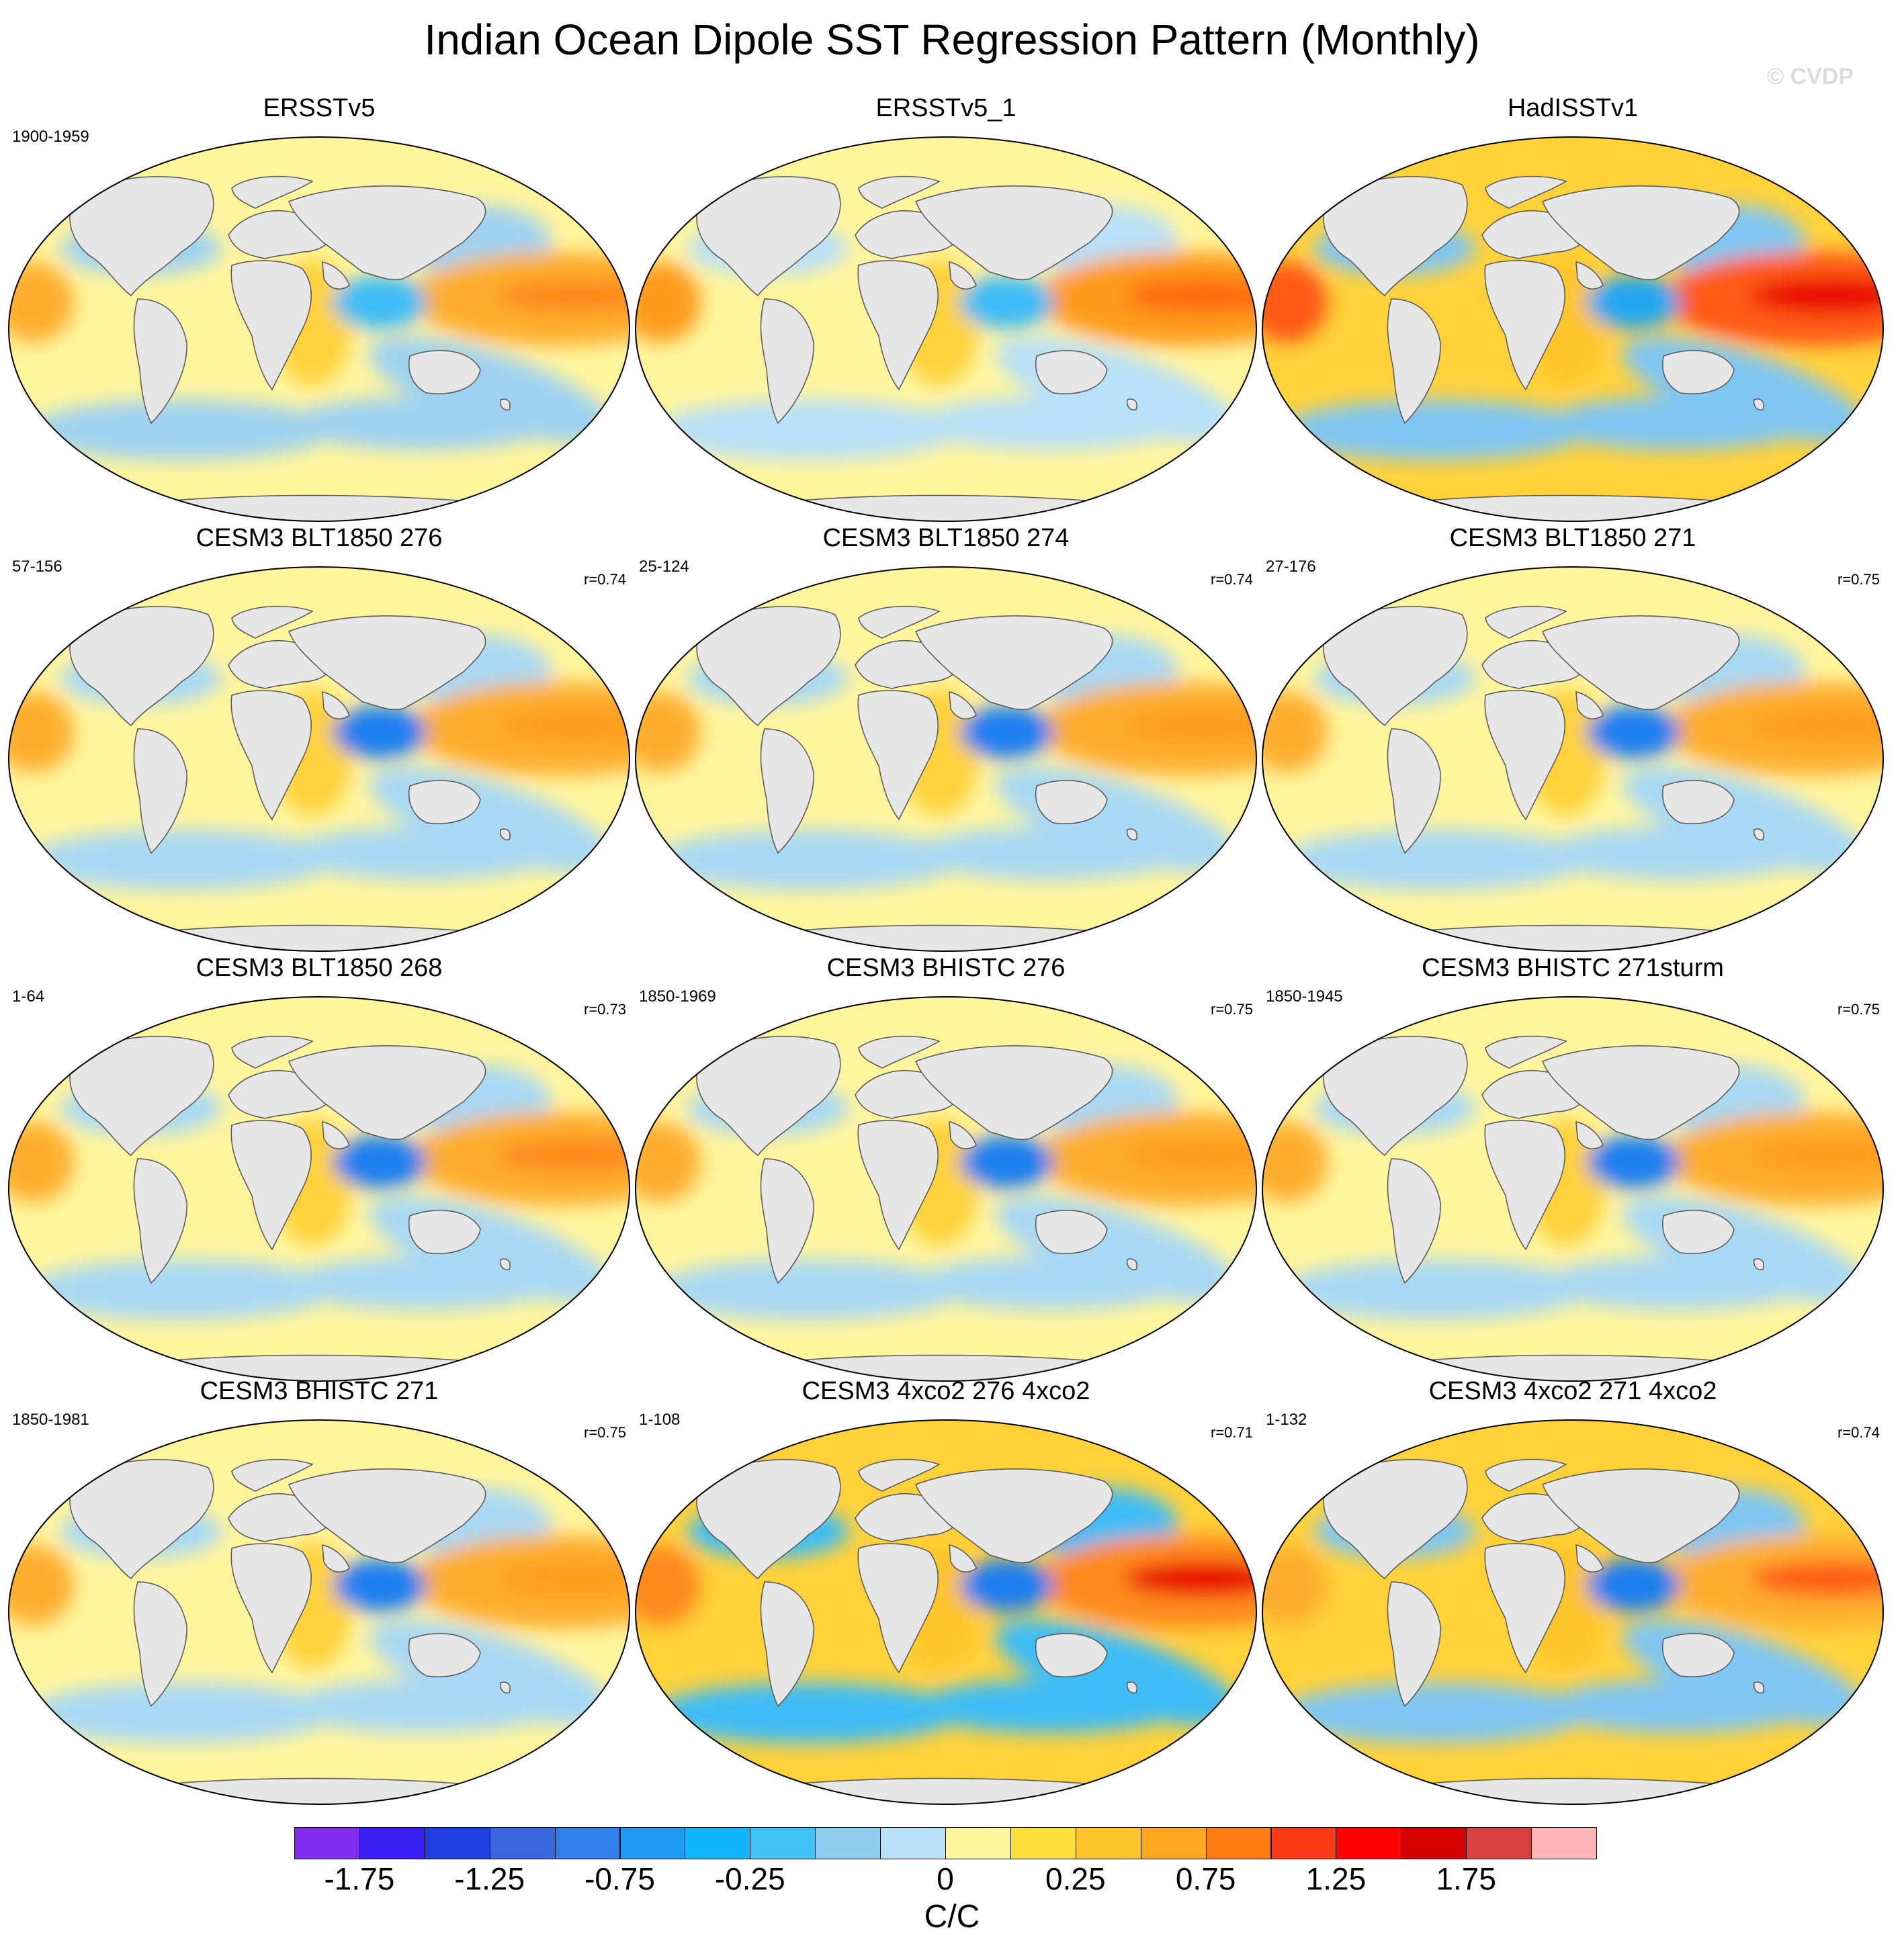 The image size is (1904, 1948). I want to click on panel-title: ERSSTv5_1, so click(946, 108).